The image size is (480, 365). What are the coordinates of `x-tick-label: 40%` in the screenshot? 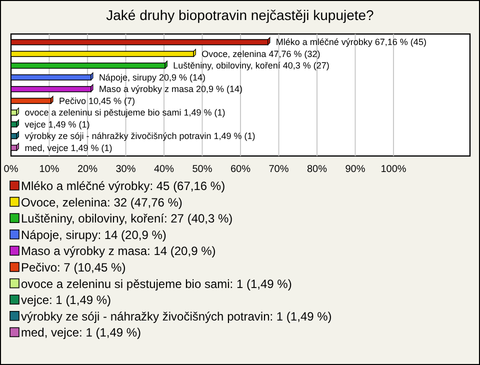 It's located at (164, 169).